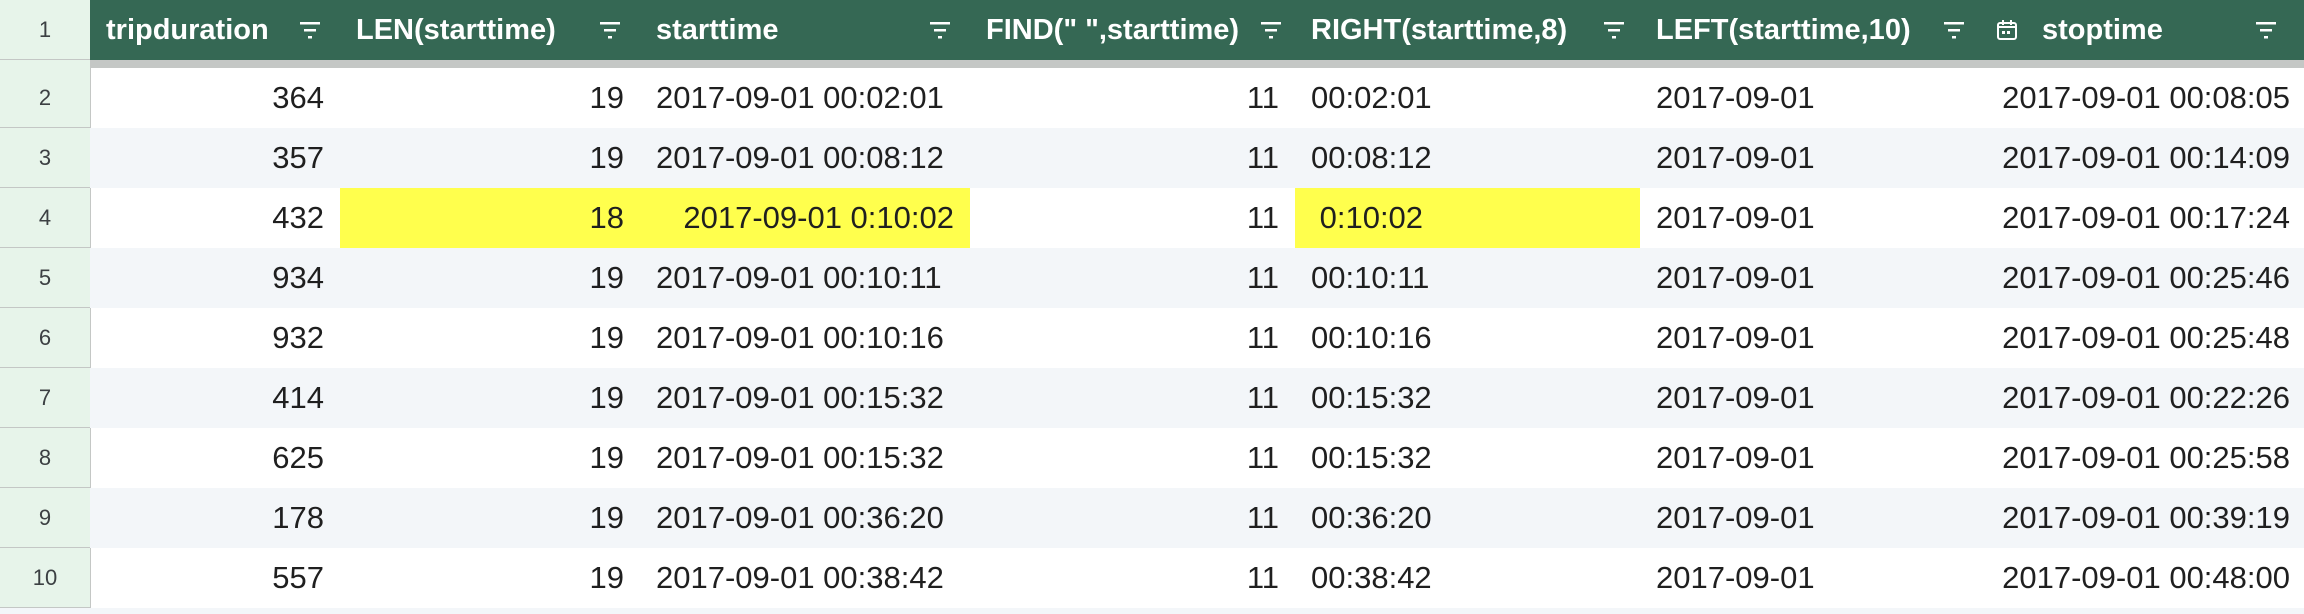  What do you see at coordinates (800, 337) in the screenshot?
I see `cell-starttime: 2017-09-01 00:10:16` at bounding box center [800, 337].